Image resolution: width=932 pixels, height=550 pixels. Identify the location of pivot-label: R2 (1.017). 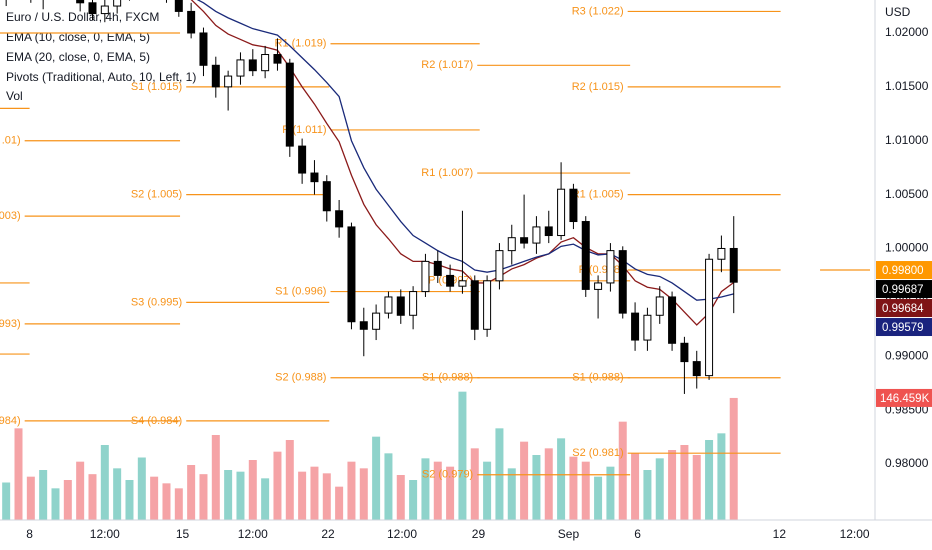
(447, 65).